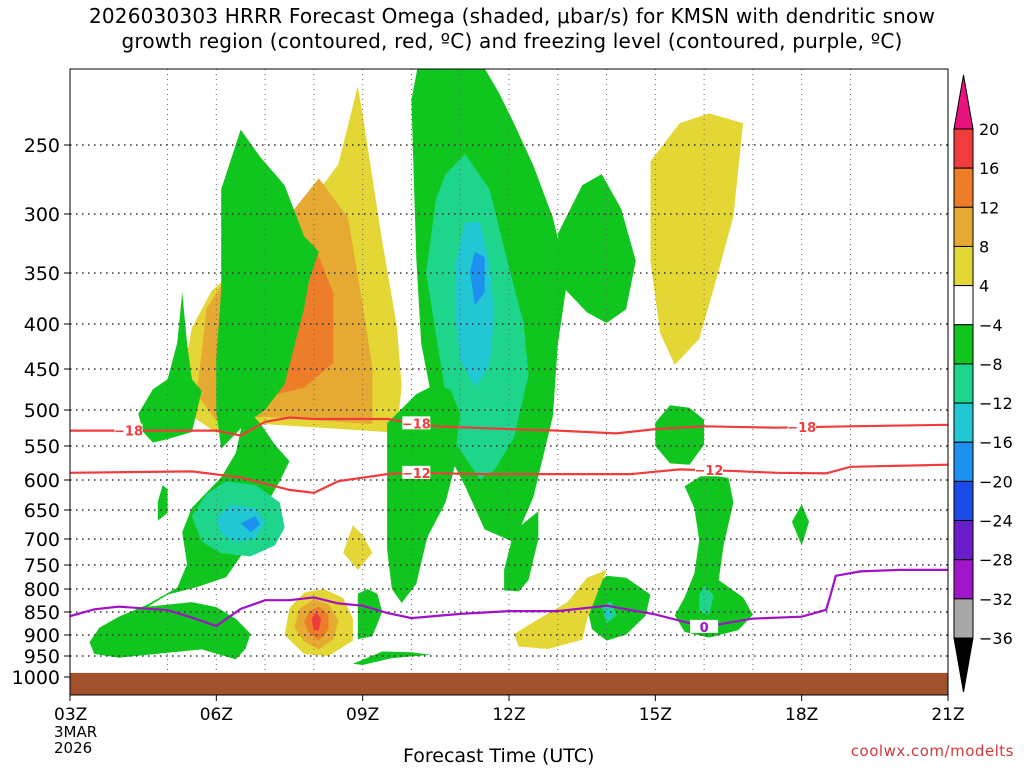 This screenshot has width=1024, height=768. What do you see at coordinates (42, 511) in the screenshot?
I see `y-tick-label: 650` at bounding box center [42, 511].